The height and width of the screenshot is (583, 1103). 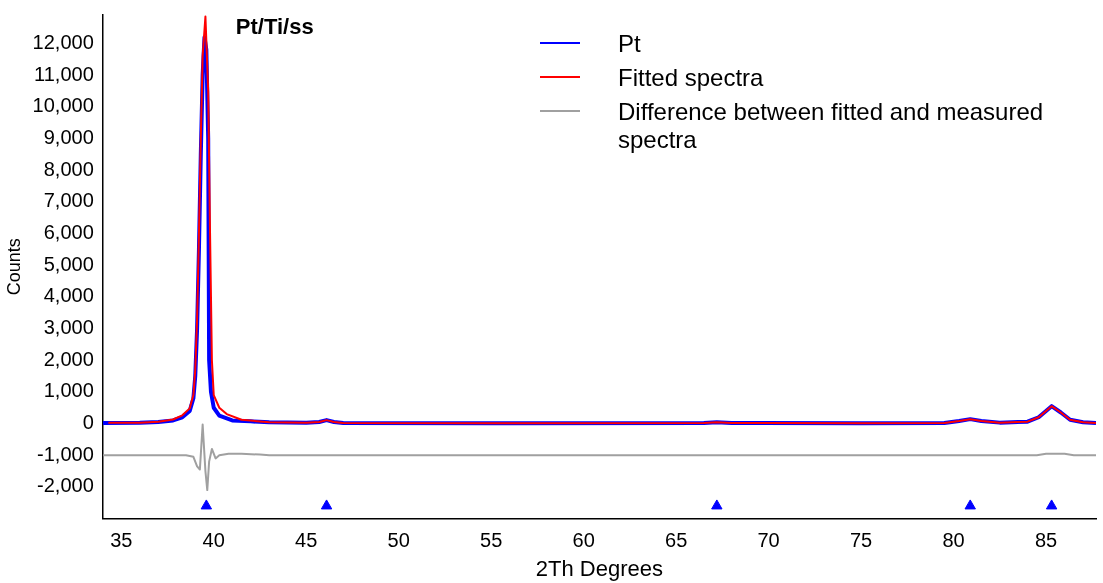 I want to click on legend-label: Fitted spectra, so click(x=691, y=78).